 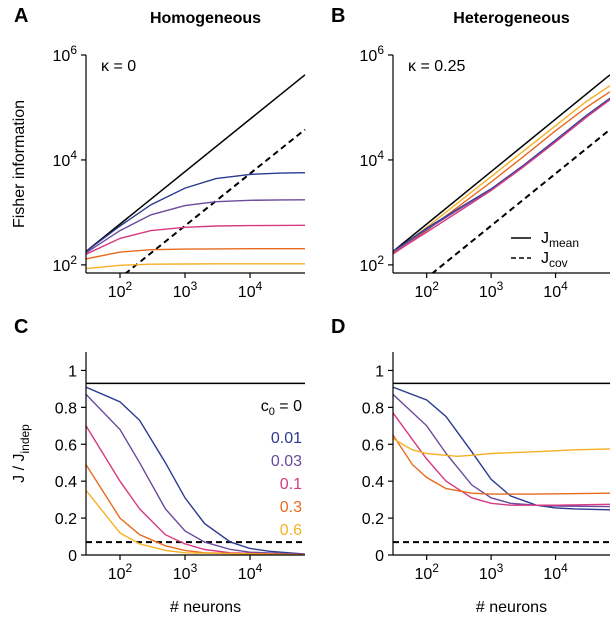 What do you see at coordinates (21, 16) in the screenshot?
I see `panel-letter: A` at bounding box center [21, 16].